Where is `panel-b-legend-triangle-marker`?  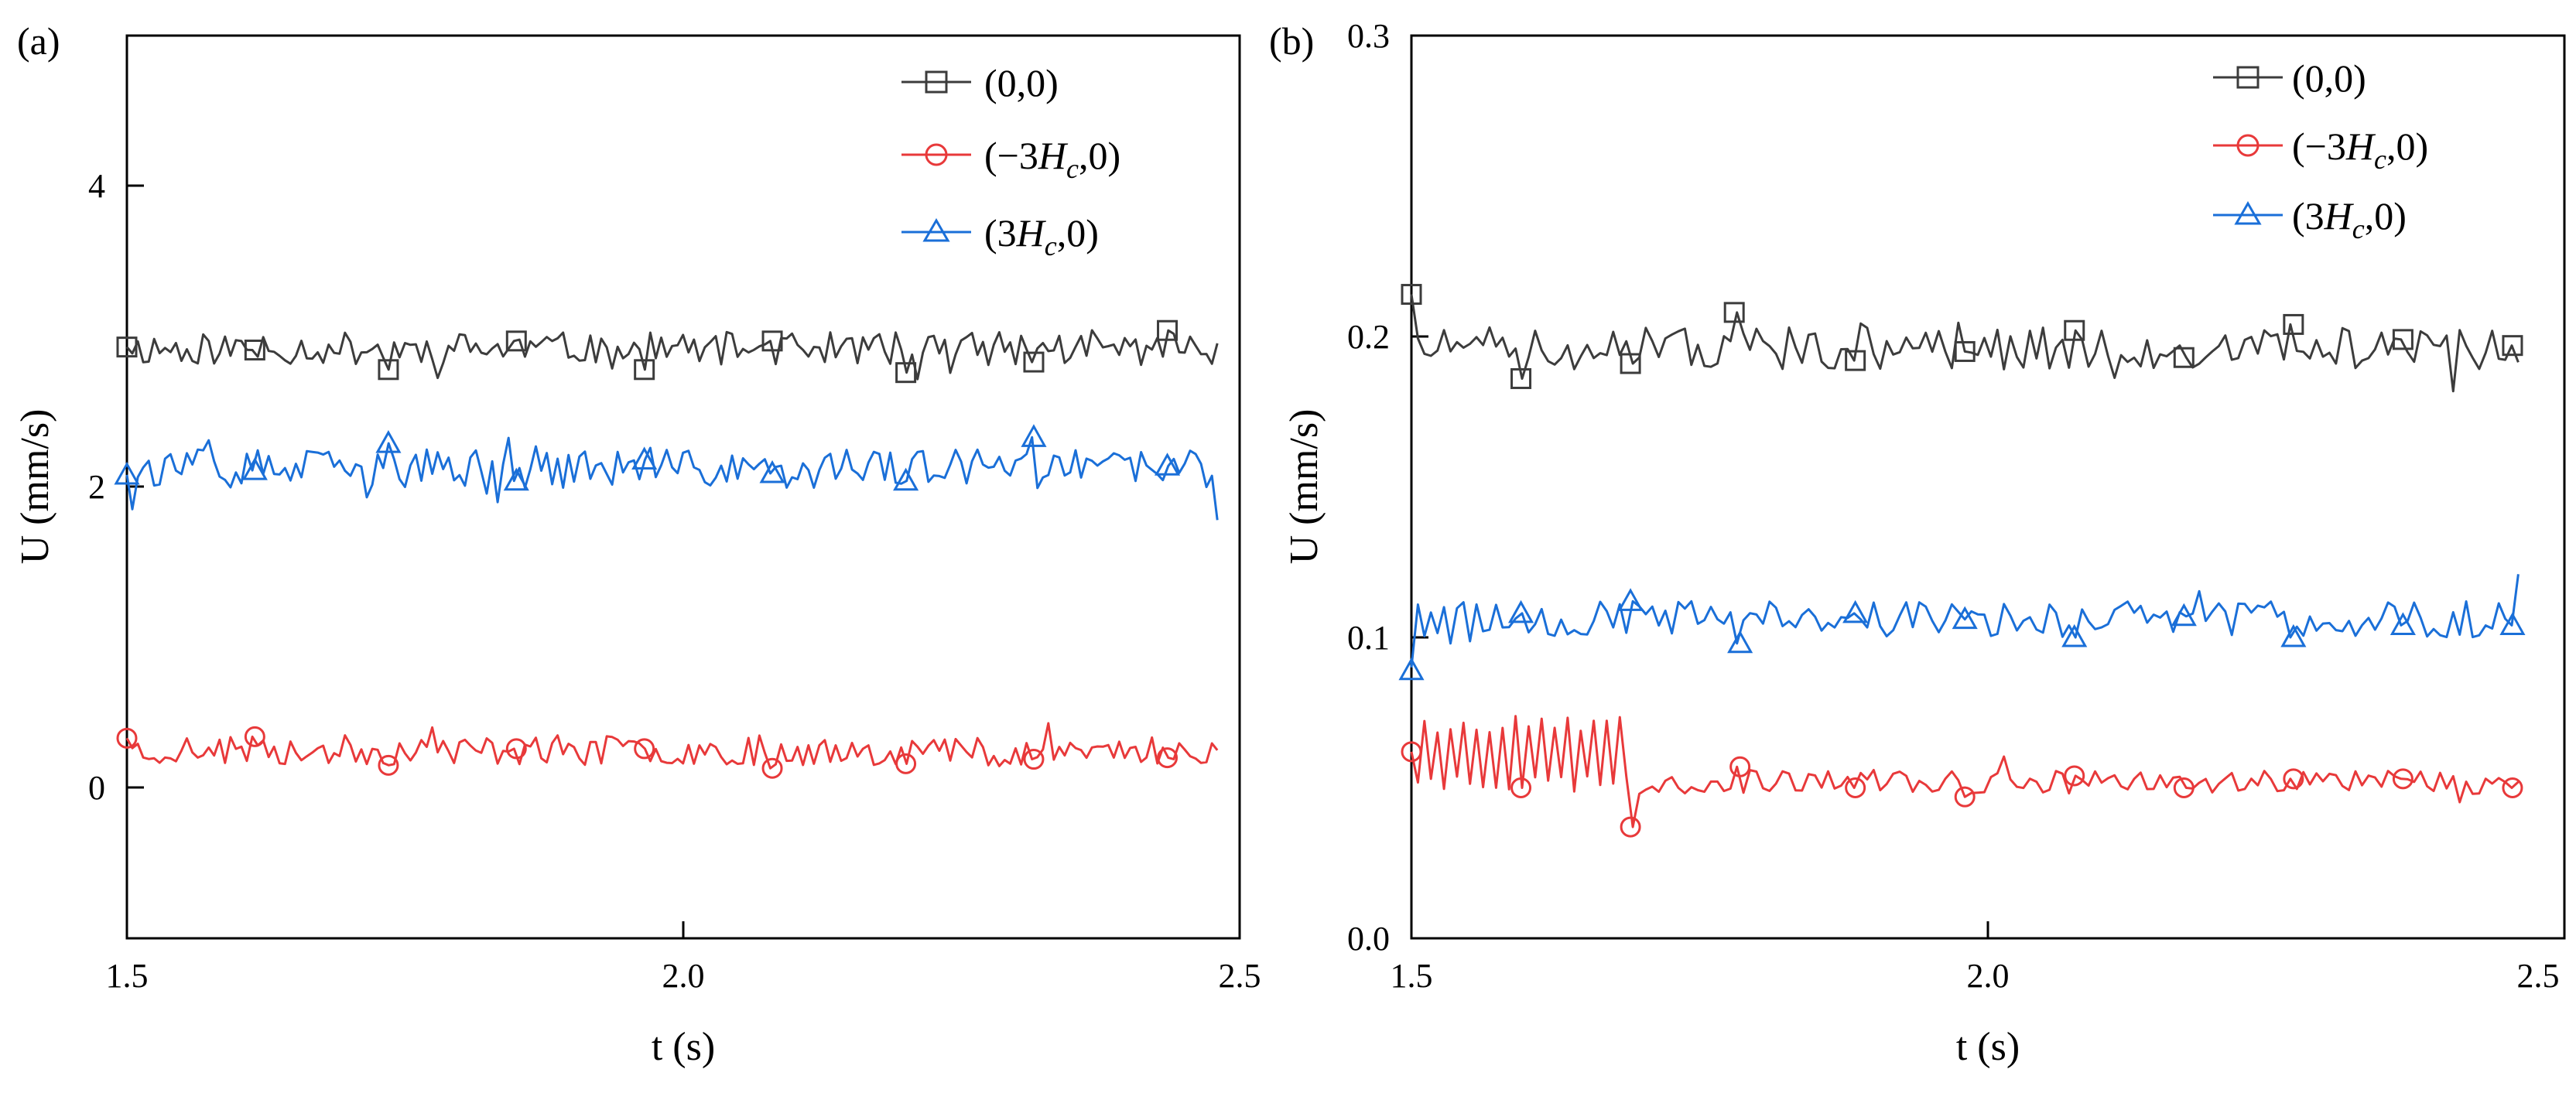
panel-b-legend-triangle-marker is located at coordinates (2248, 212).